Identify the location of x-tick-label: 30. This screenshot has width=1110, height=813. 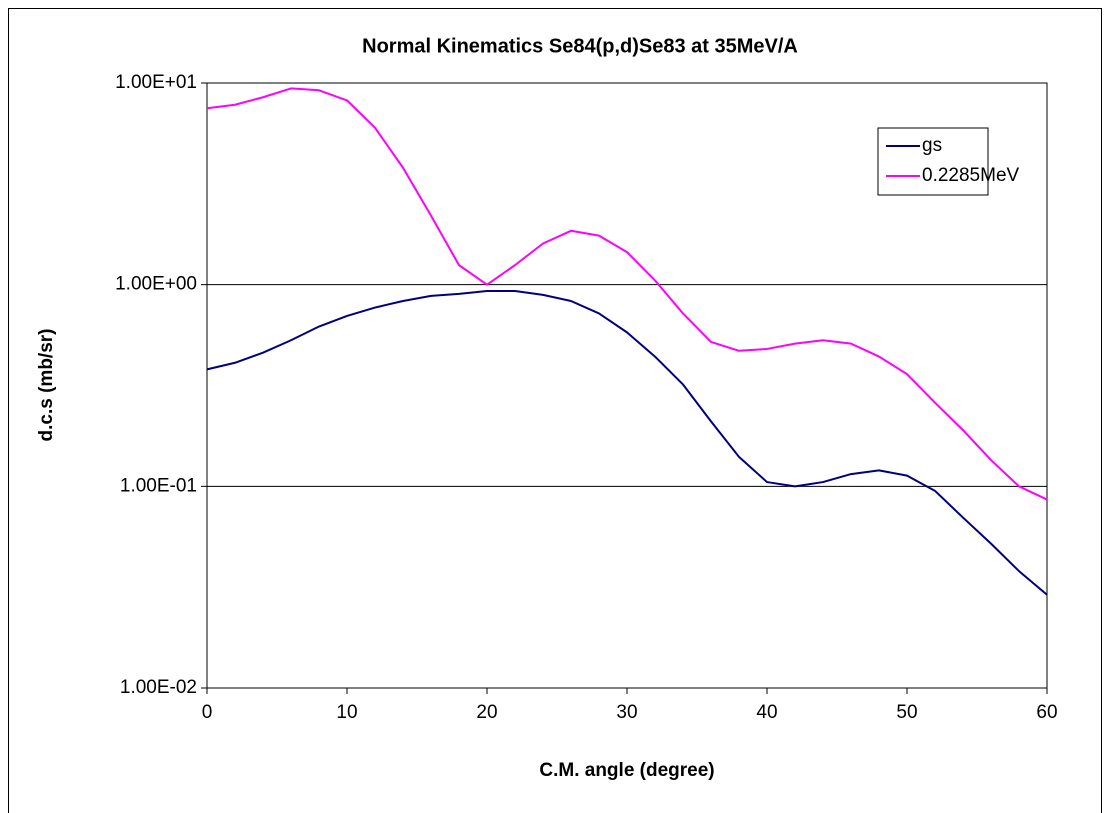
(626, 712).